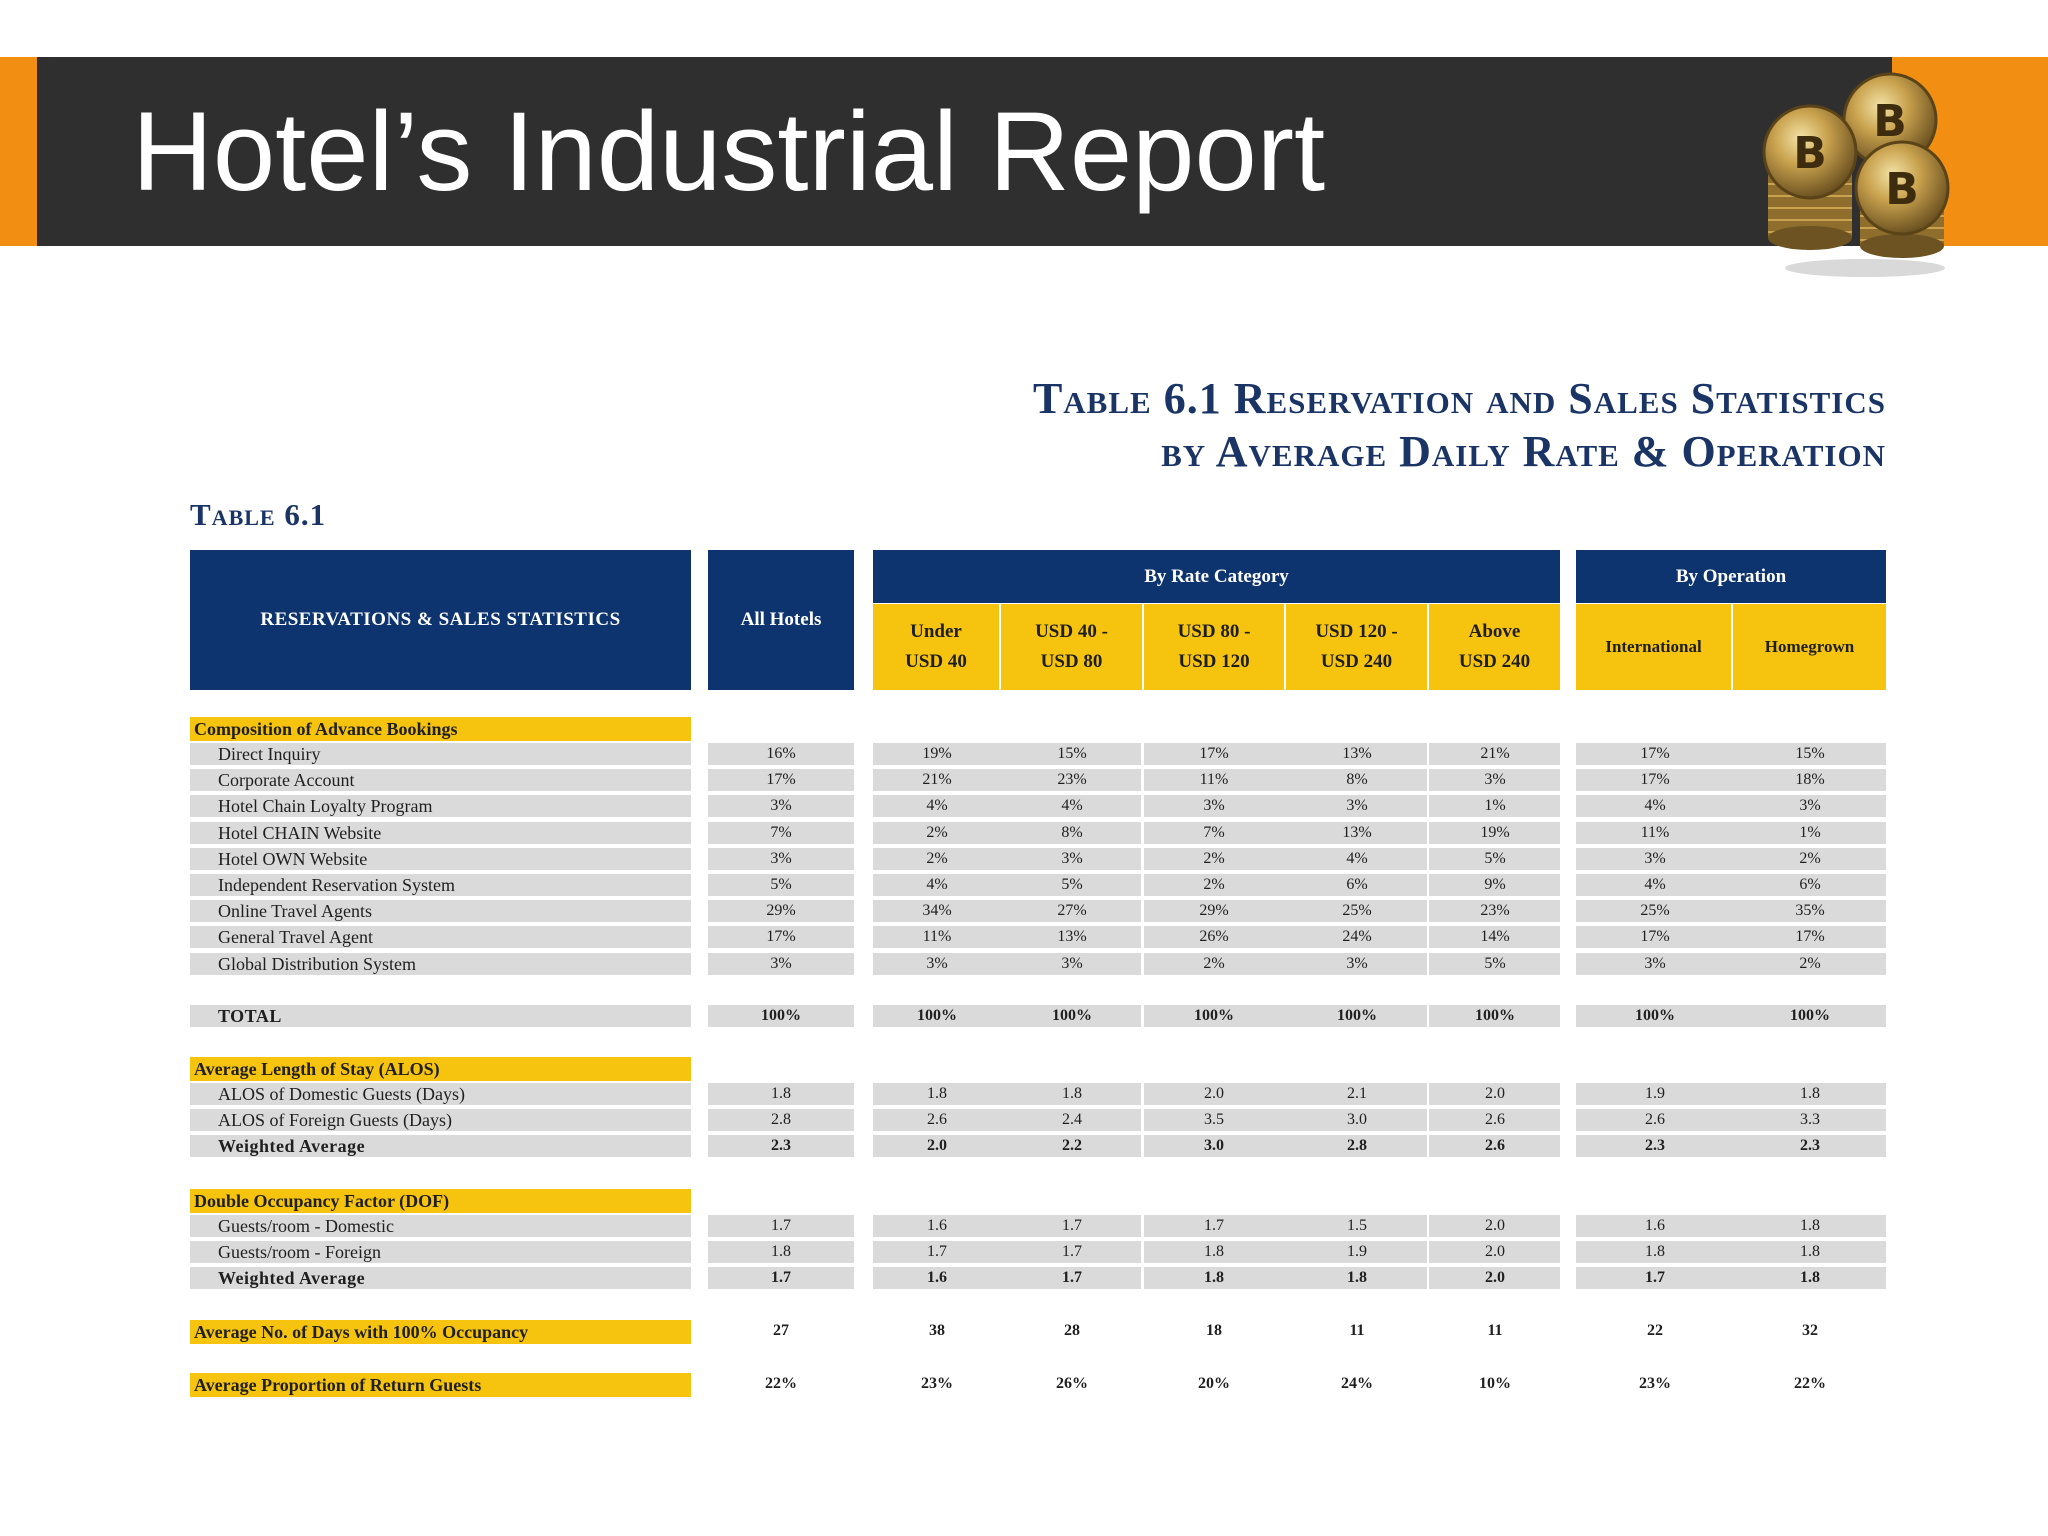  Describe the element at coordinates (1356, 647) in the screenshot. I see `header-col-120-240: USD 120 - USD 240` at that location.